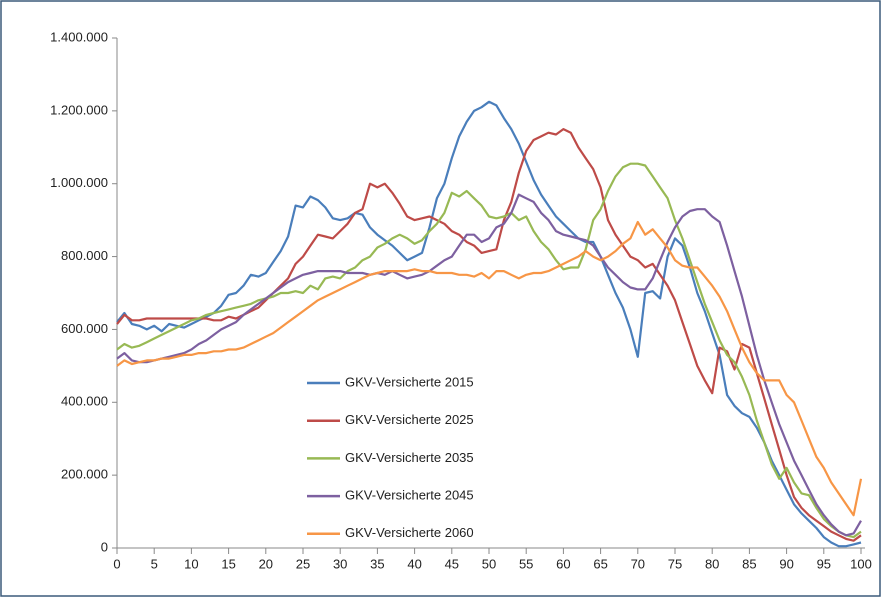  I want to click on x-tick-label: 60, so click(563, 563).